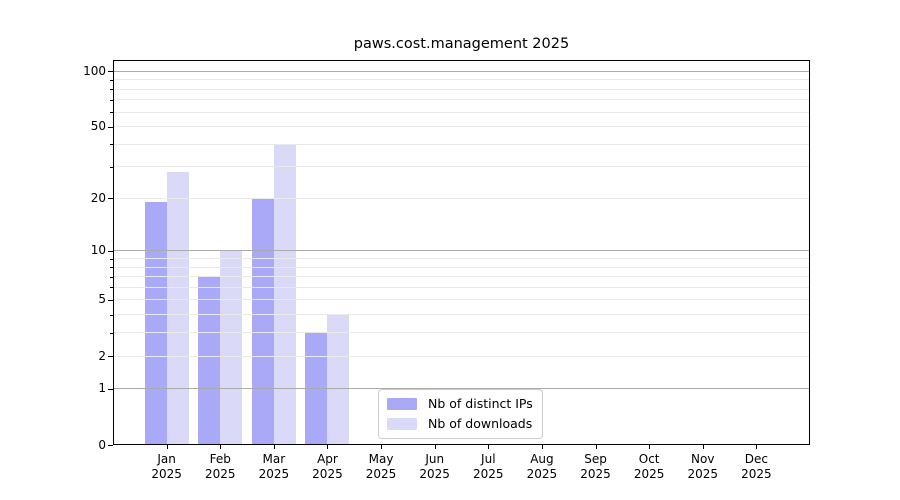 The height and width of the screenshot is (500, 900). Describe the element at coordinates (480, 423) in the screenshot. I see `legend-label-downloads: Nb of downloads` at that location.